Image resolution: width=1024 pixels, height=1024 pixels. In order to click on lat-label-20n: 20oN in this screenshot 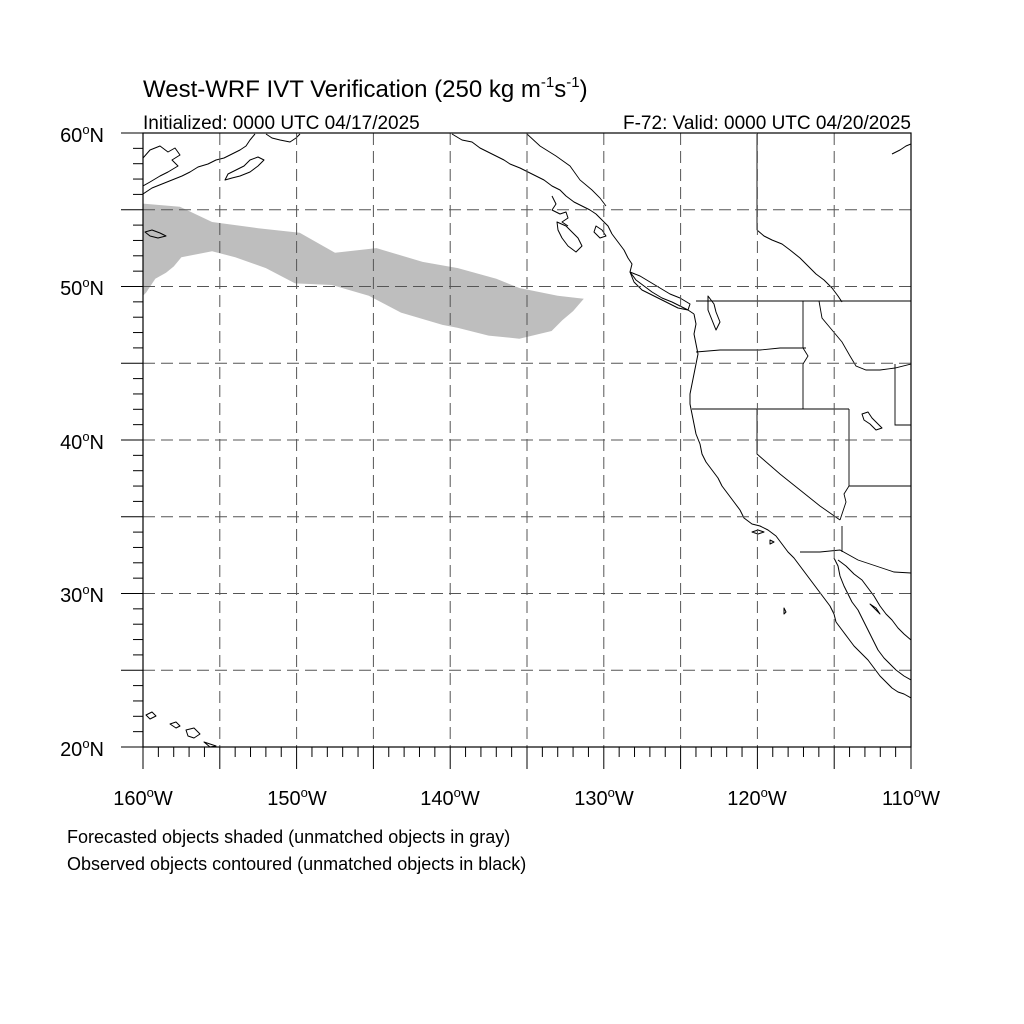, I will do `click(82, 748)`.